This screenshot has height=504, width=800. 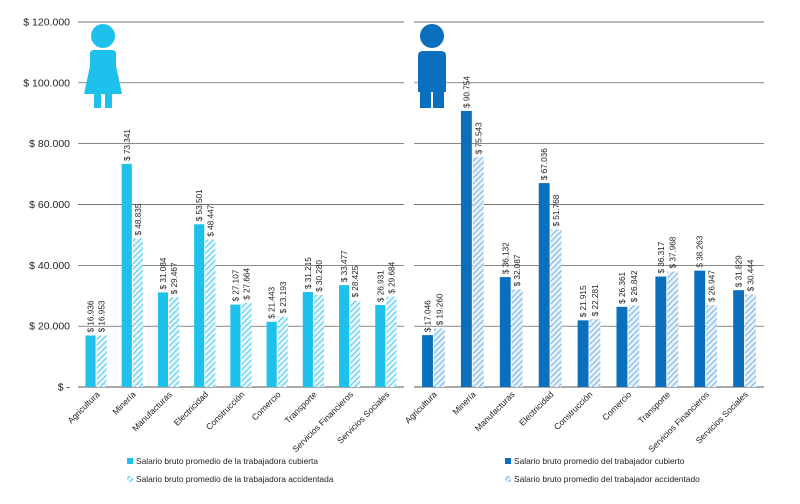 What do you see at coordinates (235, 285) in the screenshot?
I see `data-label: $ 27.107` at bounding box center [235, 285].